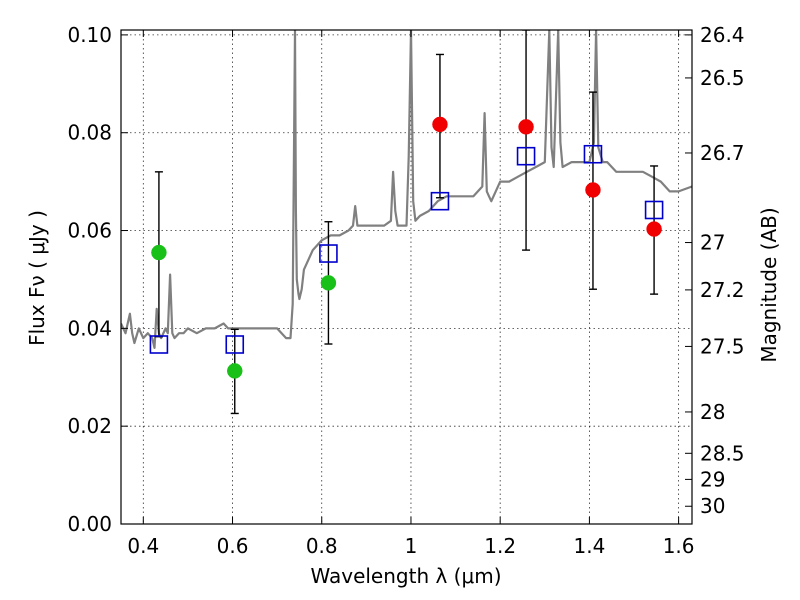 The width and height of the screenshot is (800, 600). I want to click on x-tick-label: 0.6, so click(233, 546).